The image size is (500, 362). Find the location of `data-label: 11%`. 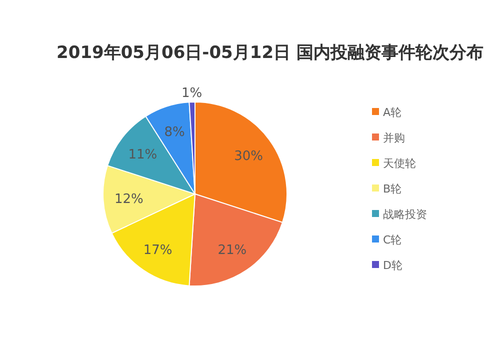

data-label: 11% is located at coordinates (143, 154).